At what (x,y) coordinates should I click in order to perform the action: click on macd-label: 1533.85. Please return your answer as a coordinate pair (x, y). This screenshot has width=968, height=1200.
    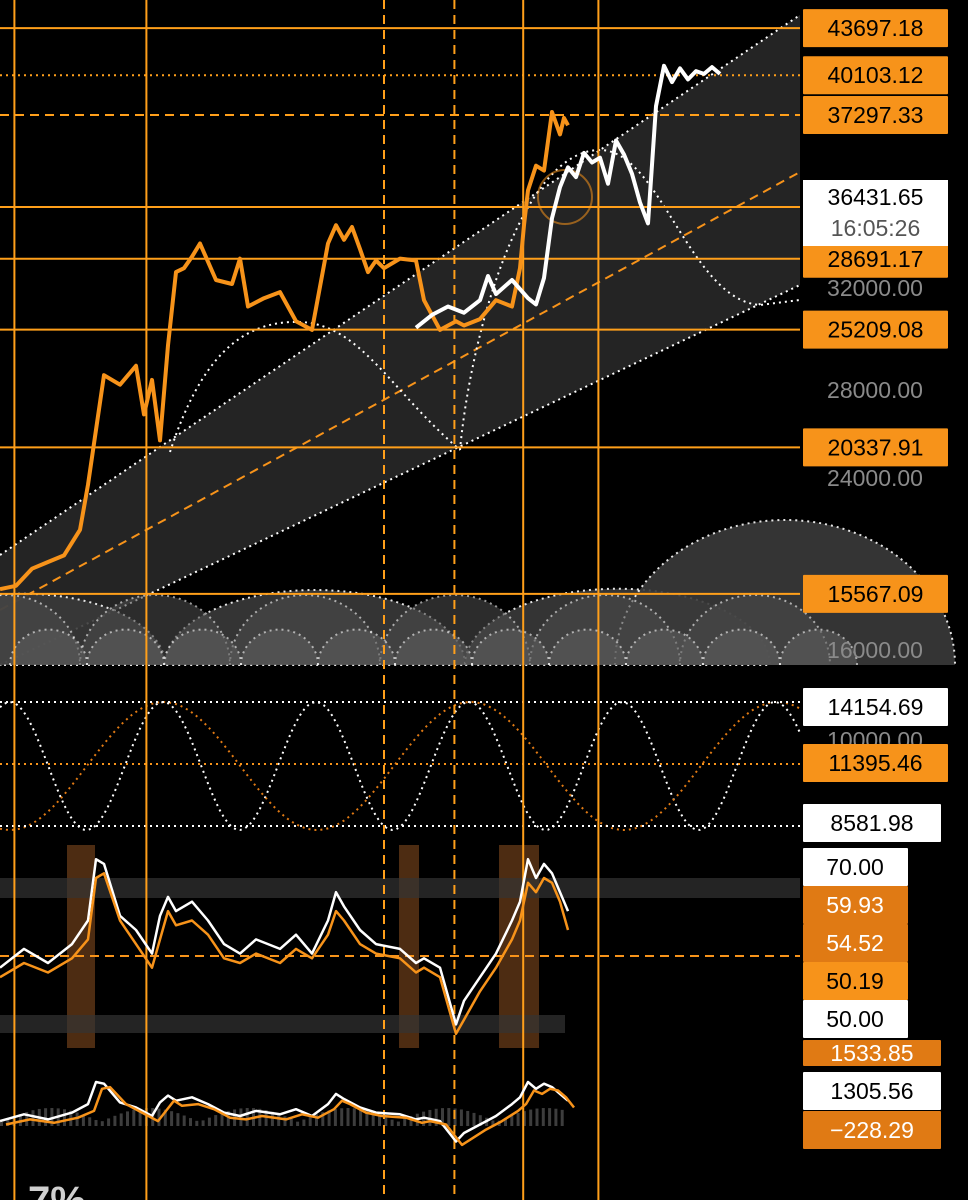
    Looking at the image, I should click on (872, 1053).